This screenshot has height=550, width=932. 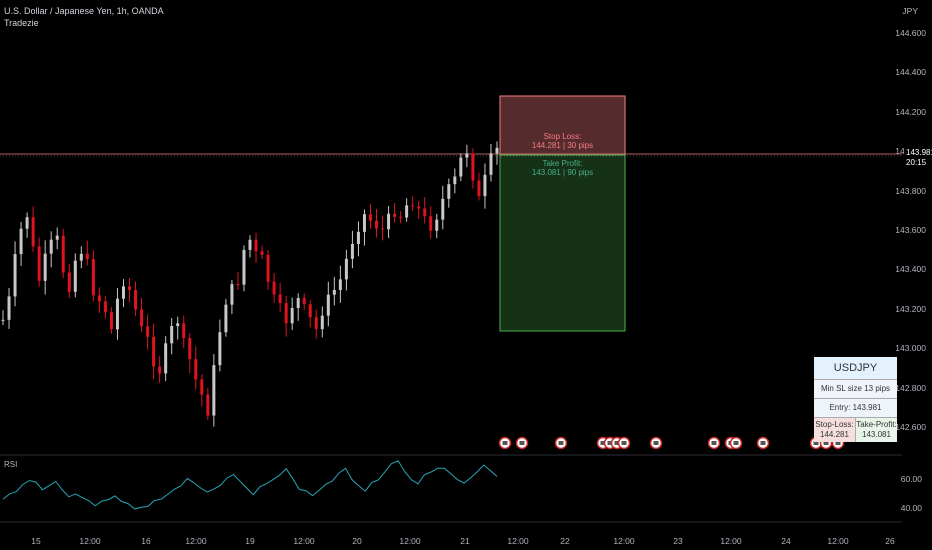 What do you see at coordinates (36, 541) in the screenshot?
I see `time-axis-label: 15` at bounding box center [36, 541].